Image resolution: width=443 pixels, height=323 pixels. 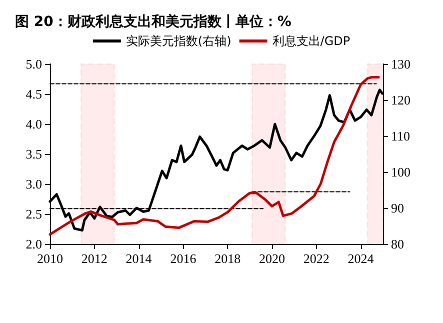 What do you see at coordinates (272, 258) in the screenshot?
I see `x-tick-label: 2020` at bounding box center [272, 258].